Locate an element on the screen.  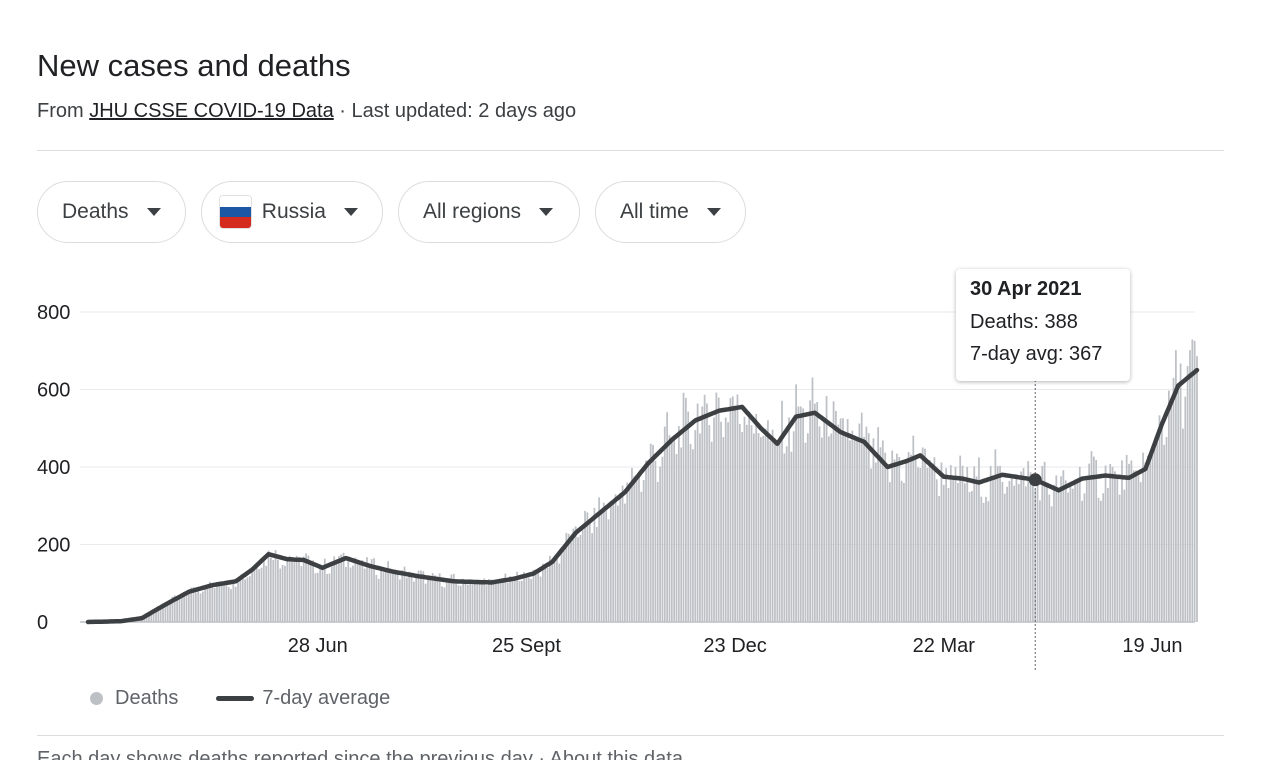
deaths-legend-swatch is located at coordinates (96, 698).